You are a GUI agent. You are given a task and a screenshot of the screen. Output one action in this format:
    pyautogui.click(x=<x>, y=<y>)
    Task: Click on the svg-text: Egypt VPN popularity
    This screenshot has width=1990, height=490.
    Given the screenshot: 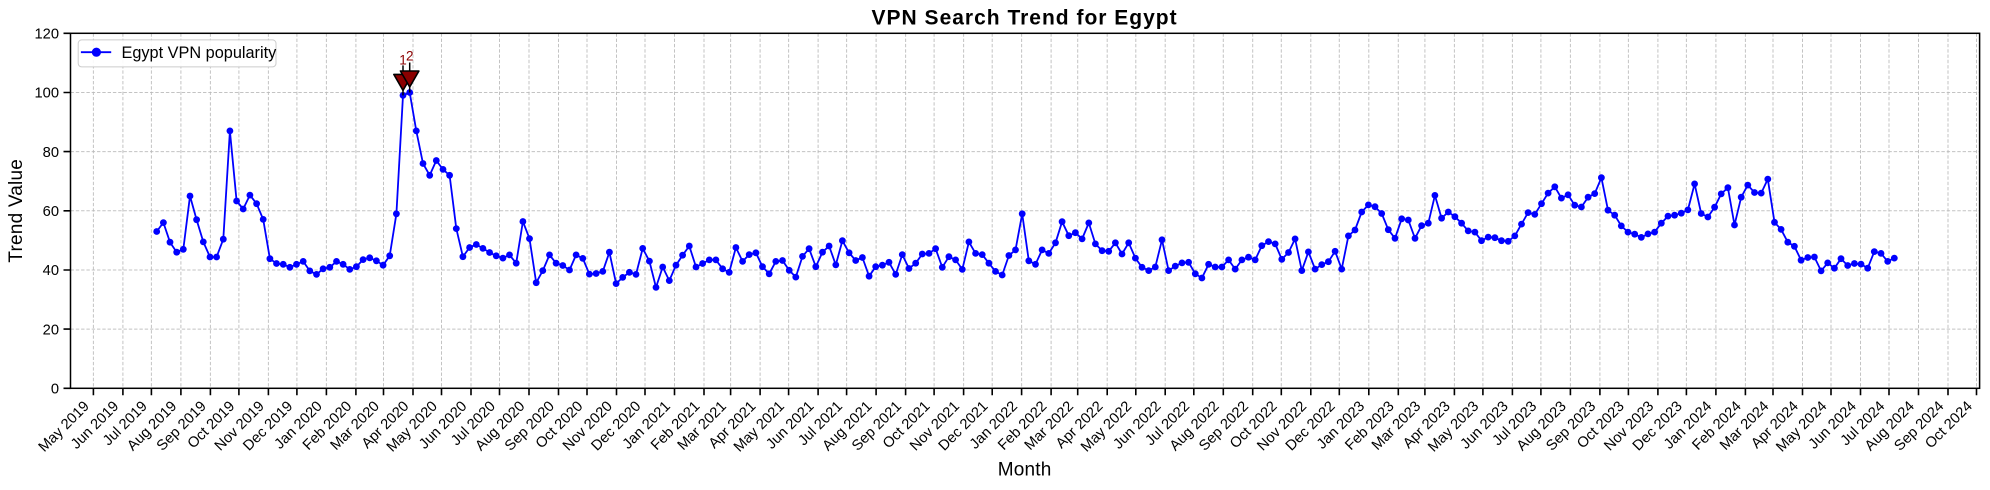 What is the action you would take?
    pyautogui.click(x=200, y=53)
    